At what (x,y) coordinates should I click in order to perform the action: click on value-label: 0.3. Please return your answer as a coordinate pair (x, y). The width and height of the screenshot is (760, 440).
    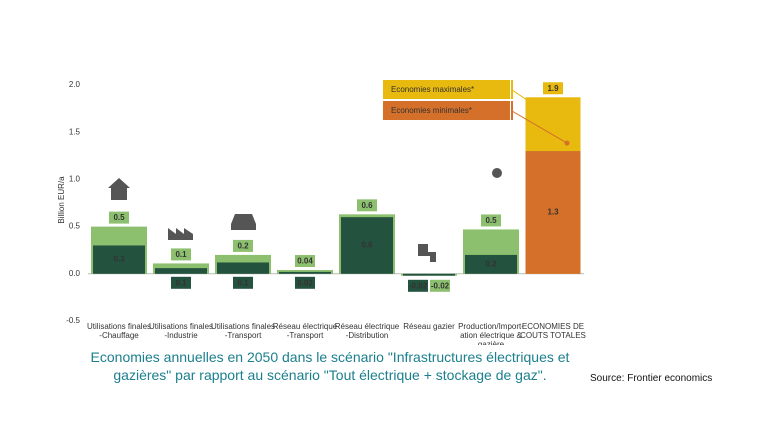
    Looking at the image, I should click on (119, 259).